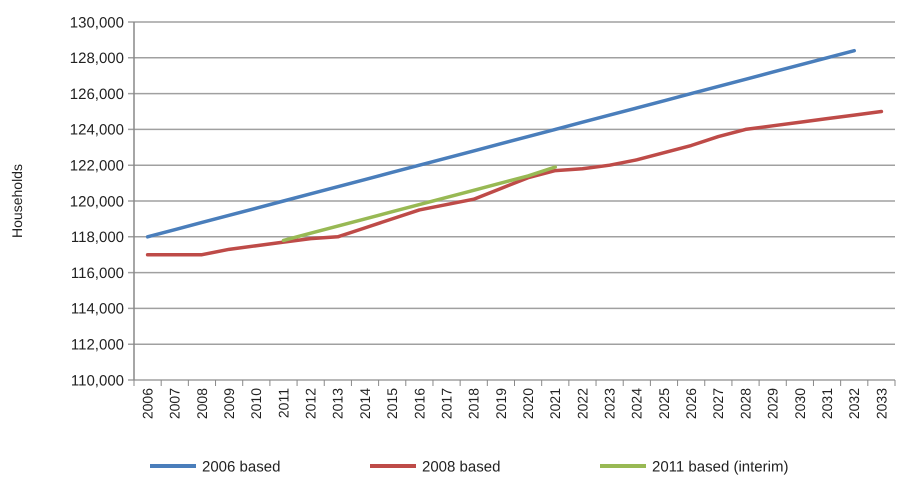 Image resolution: width=909 pixels, height=486 pixels. What do you see at coordinates (636, 404) in the screenshot?
I see `x-tick-label: 2024` at bounding box center [636, 404].